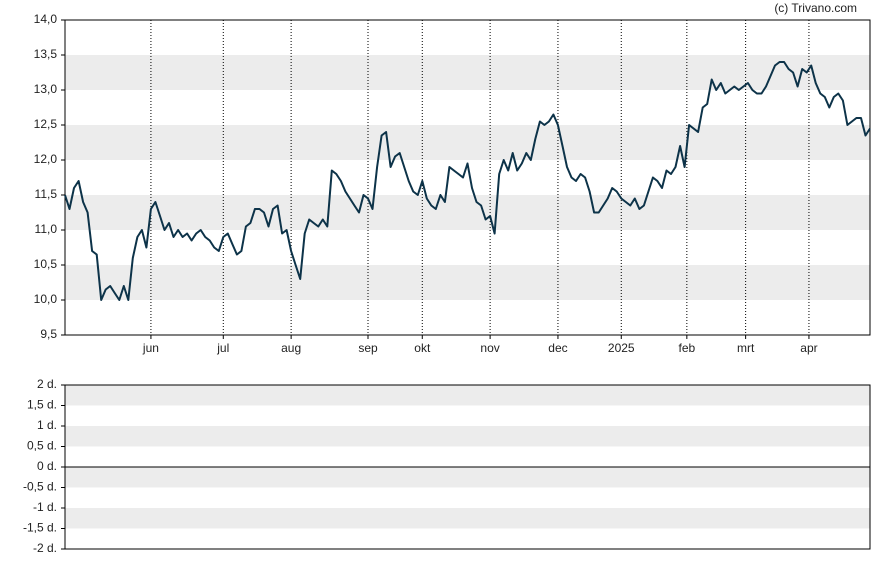 The width and height of the screenshot is (888, 565). I want to click on x-tick-label: 2025, so click(621, 348).